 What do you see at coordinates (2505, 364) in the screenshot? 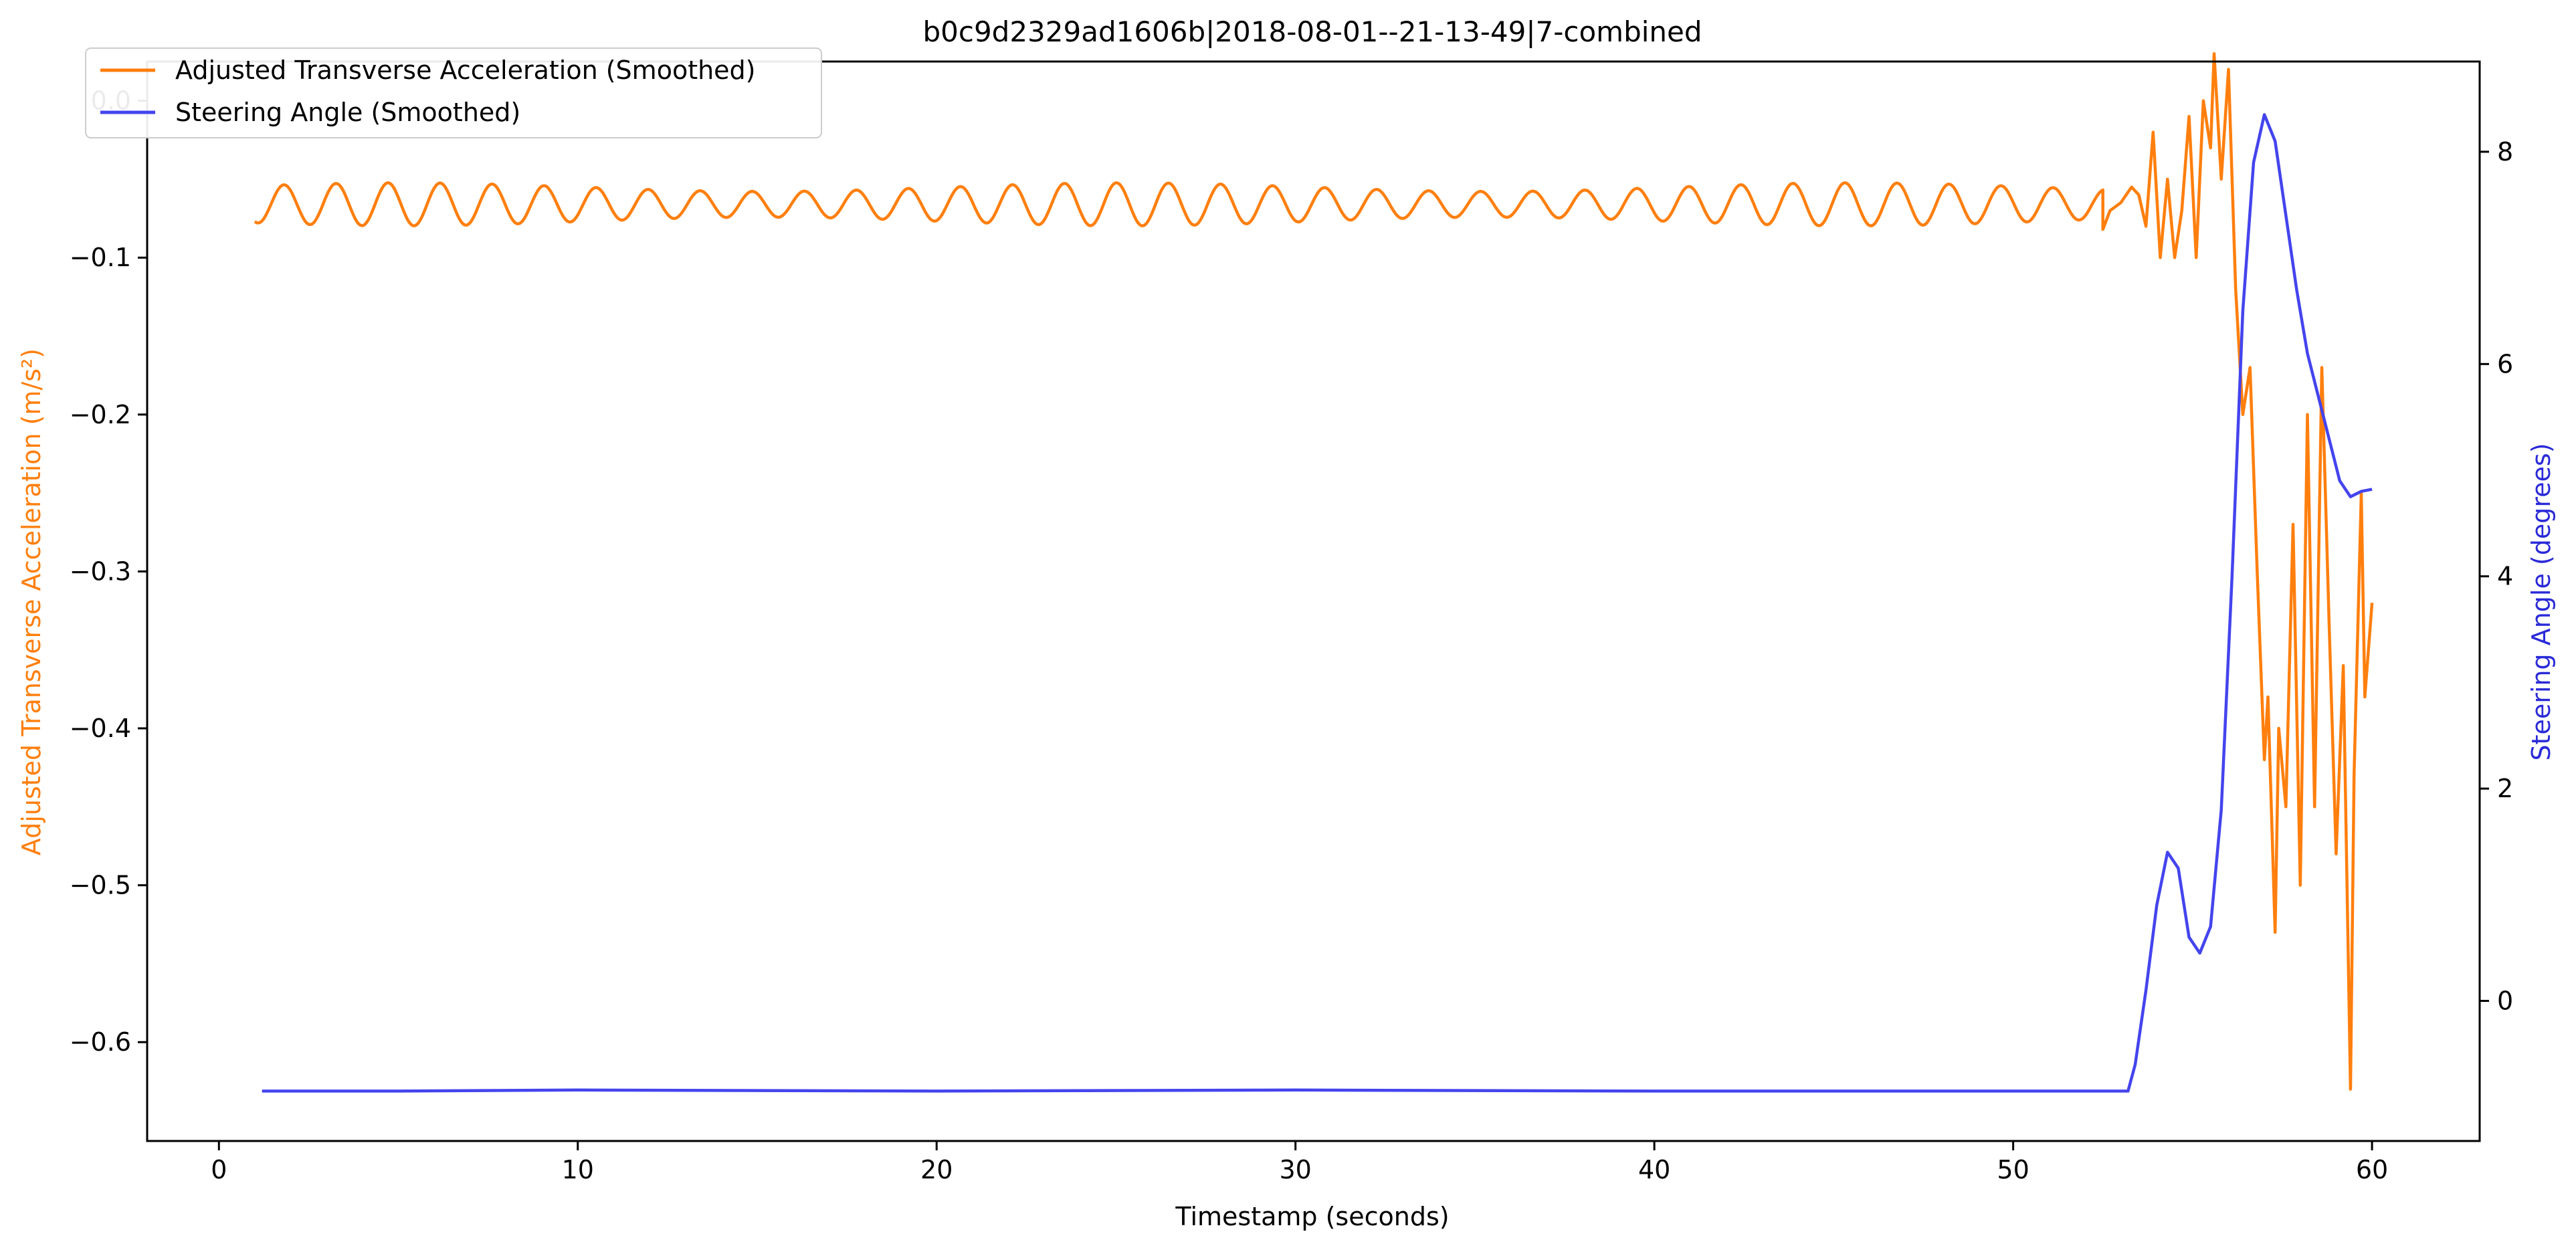
I see `y-right-tick-label: 6` at bounding box center [2505, 364].